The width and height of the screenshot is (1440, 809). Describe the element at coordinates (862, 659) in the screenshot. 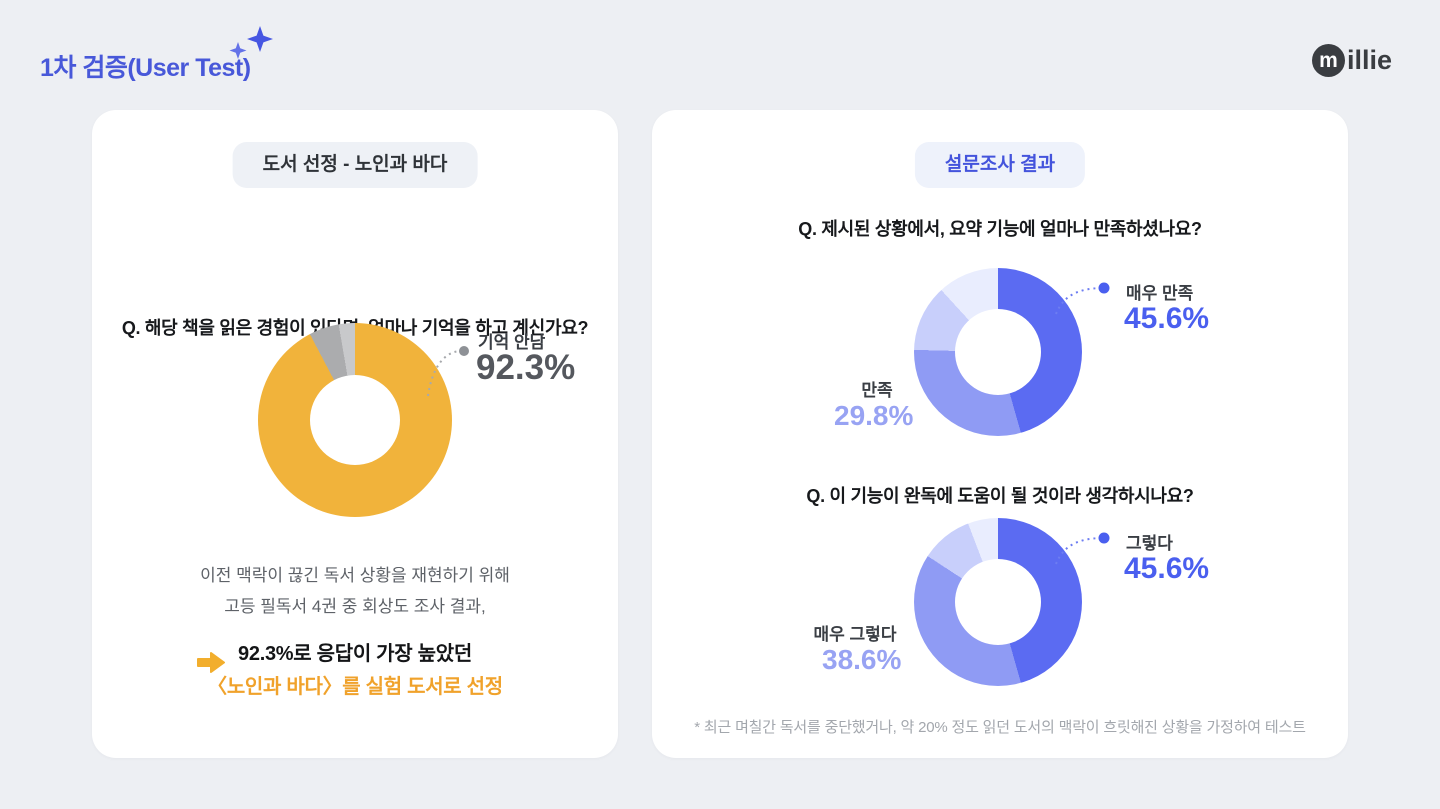

I see `q2-left-value: 38.6%` at that location.